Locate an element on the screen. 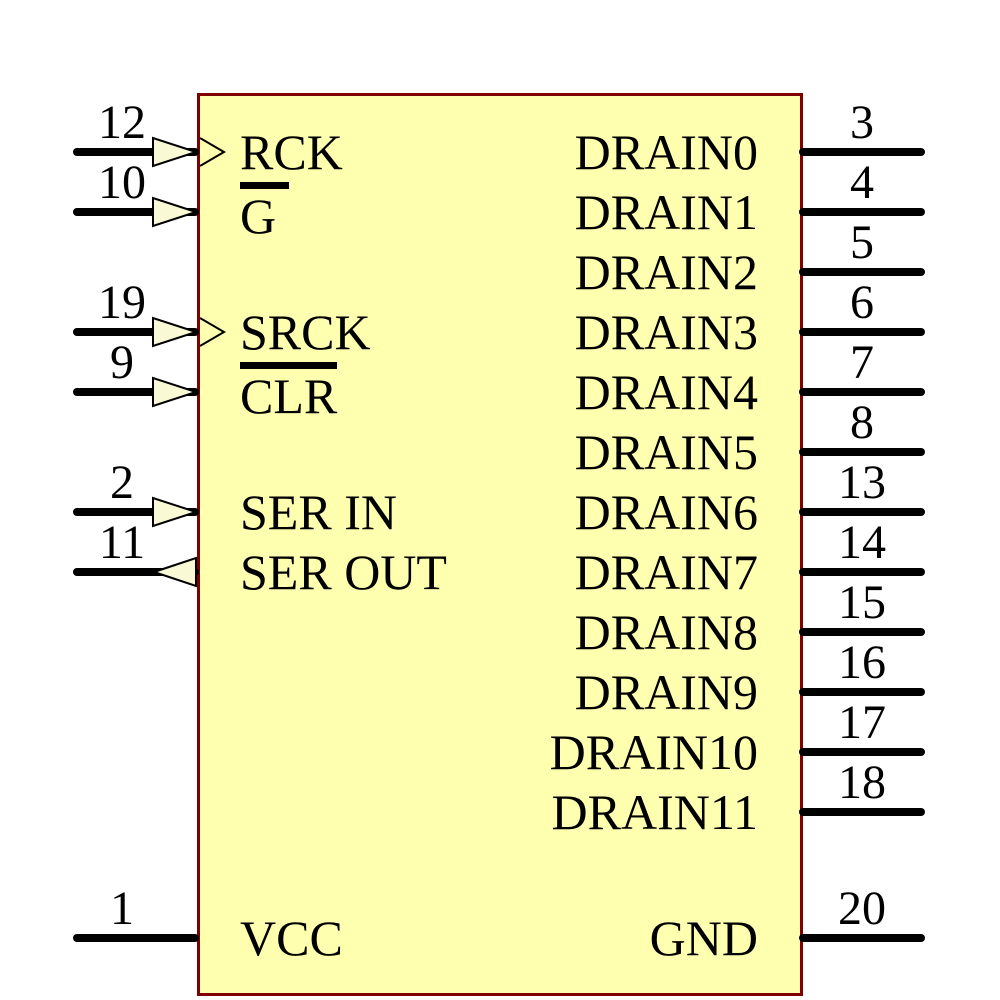 The width and height of the screenshot is (1000, 1000). pin-5-wire is located at coordinates (862, 272).